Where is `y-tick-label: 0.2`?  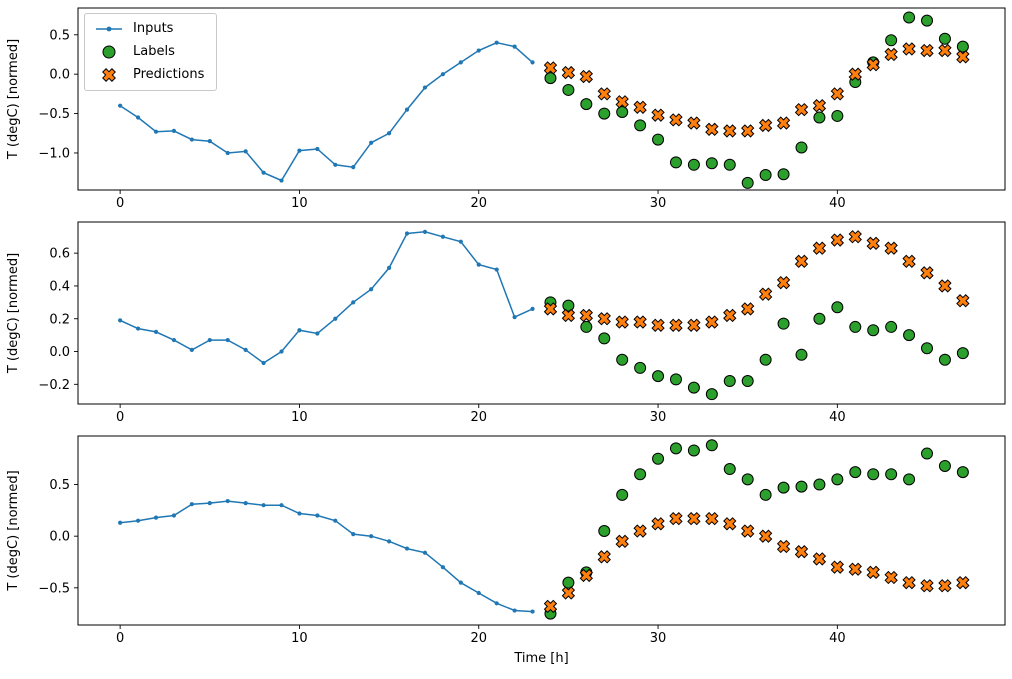 y-tick-label: 0.2 is located at coordinates (59, 319).